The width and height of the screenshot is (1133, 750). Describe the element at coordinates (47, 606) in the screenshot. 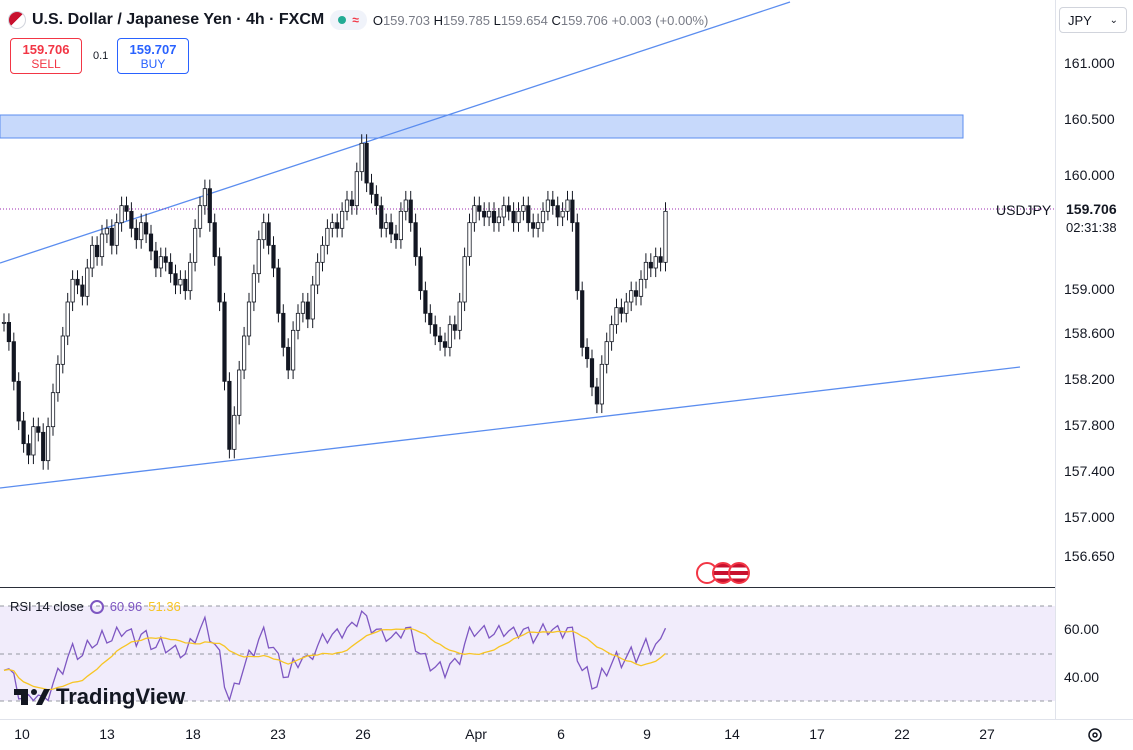

I see `rsi-label: RSI 14 close` at that location.